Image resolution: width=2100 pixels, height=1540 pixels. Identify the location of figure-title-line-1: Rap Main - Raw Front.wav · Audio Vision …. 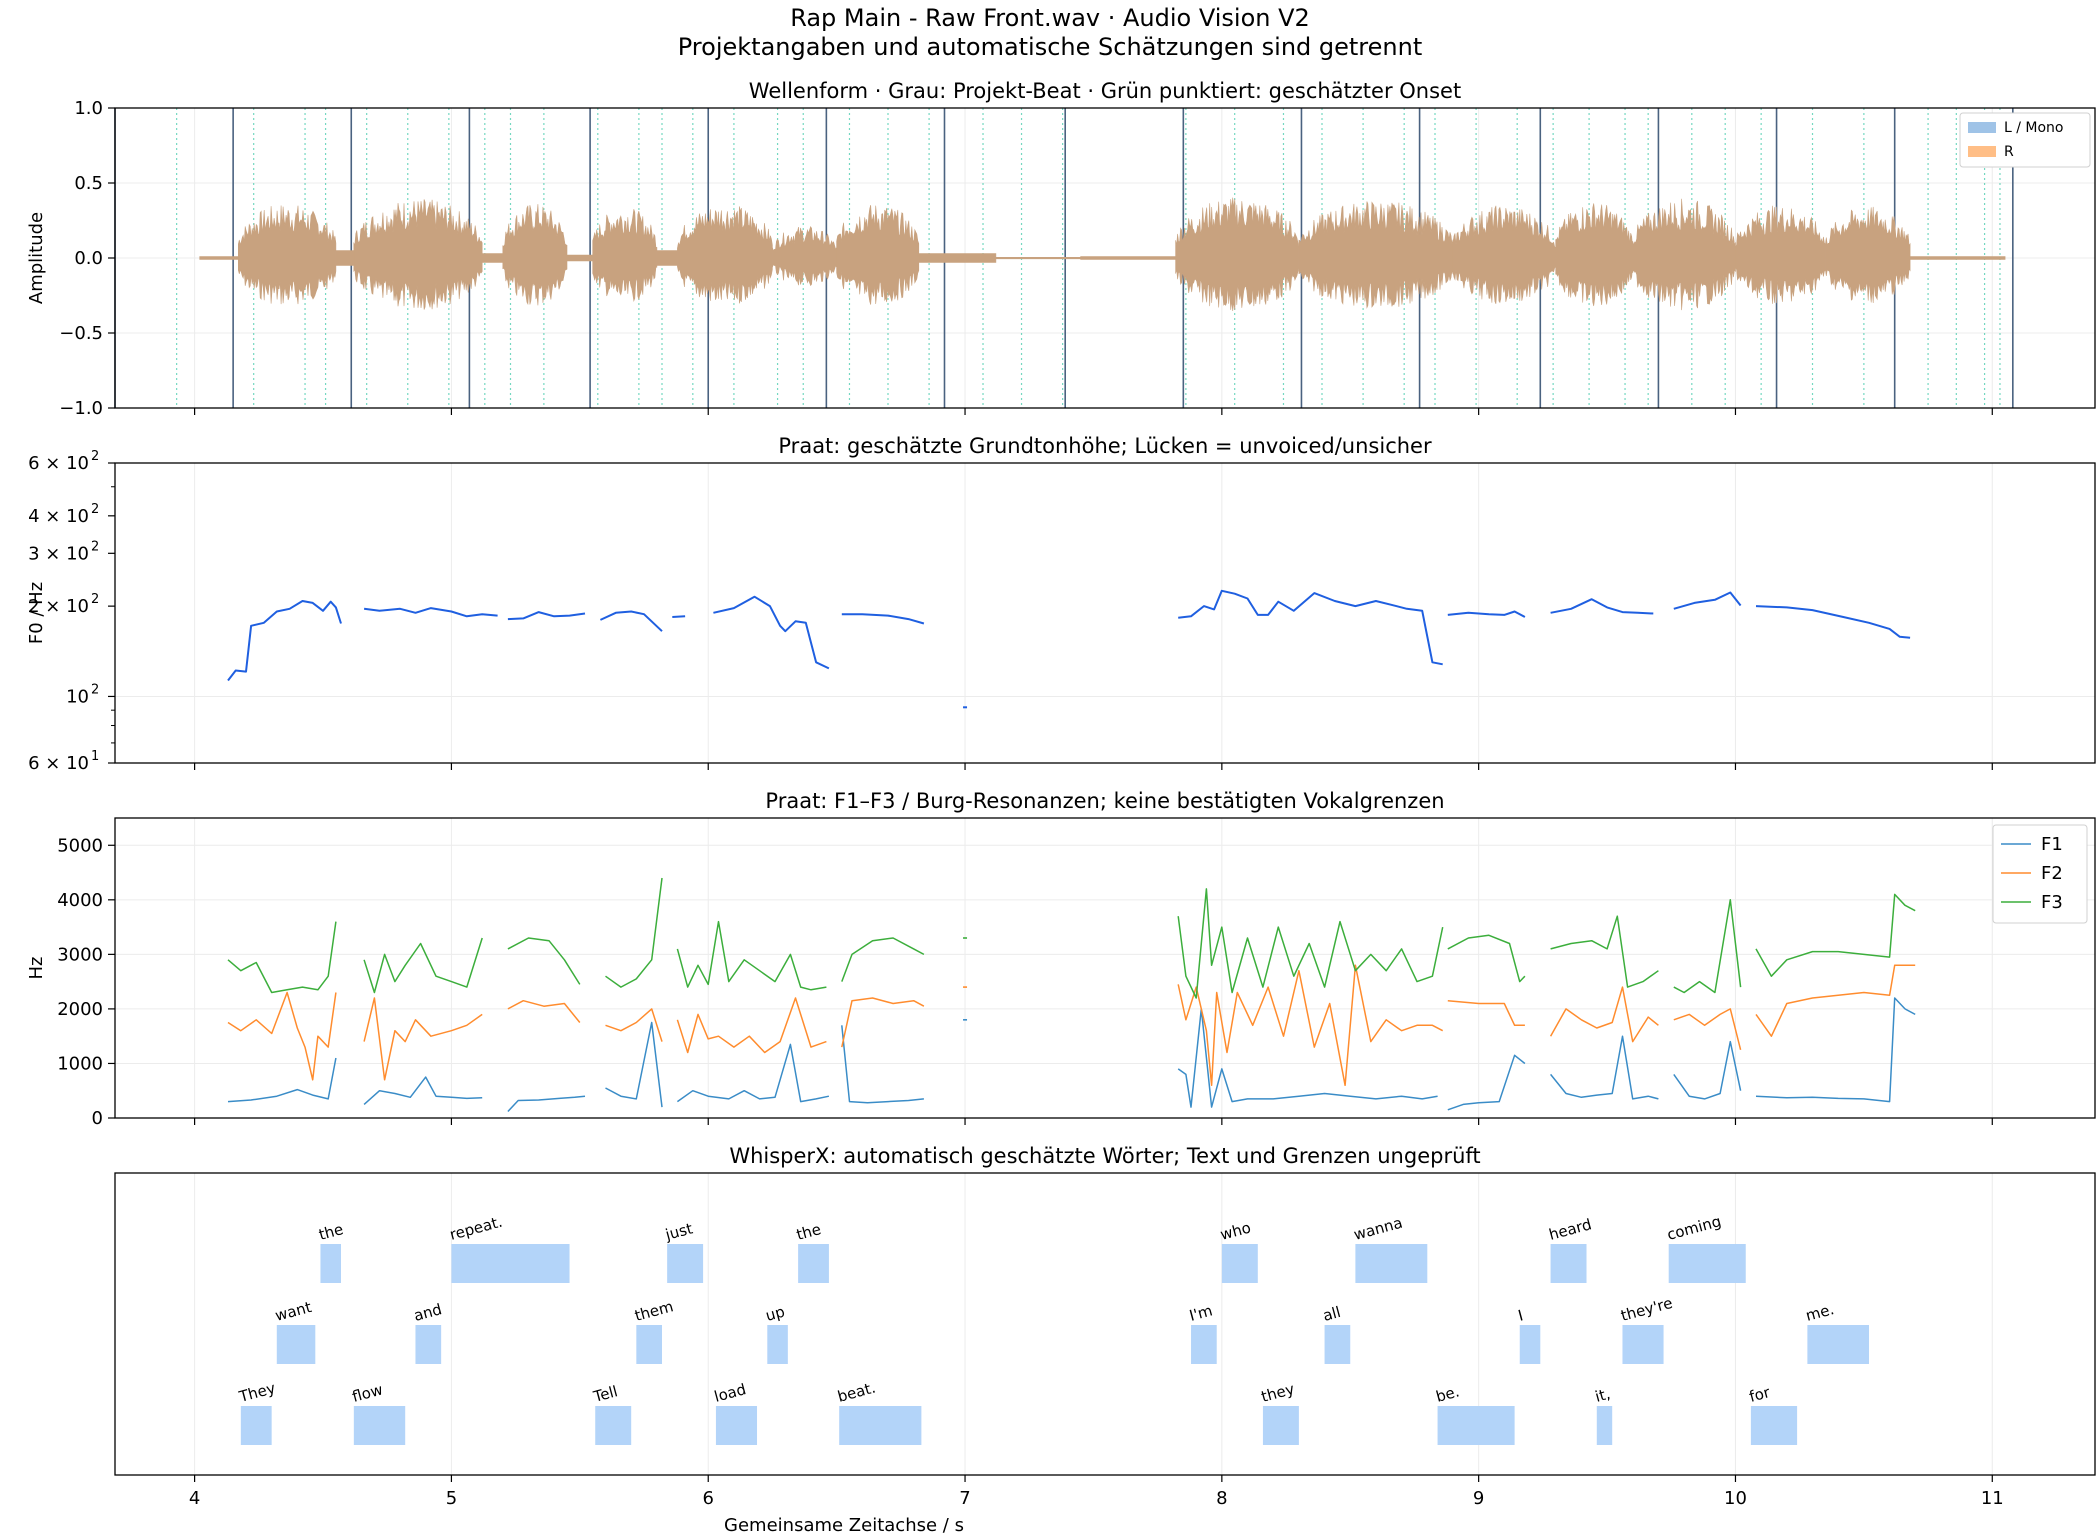
(1050, 18).